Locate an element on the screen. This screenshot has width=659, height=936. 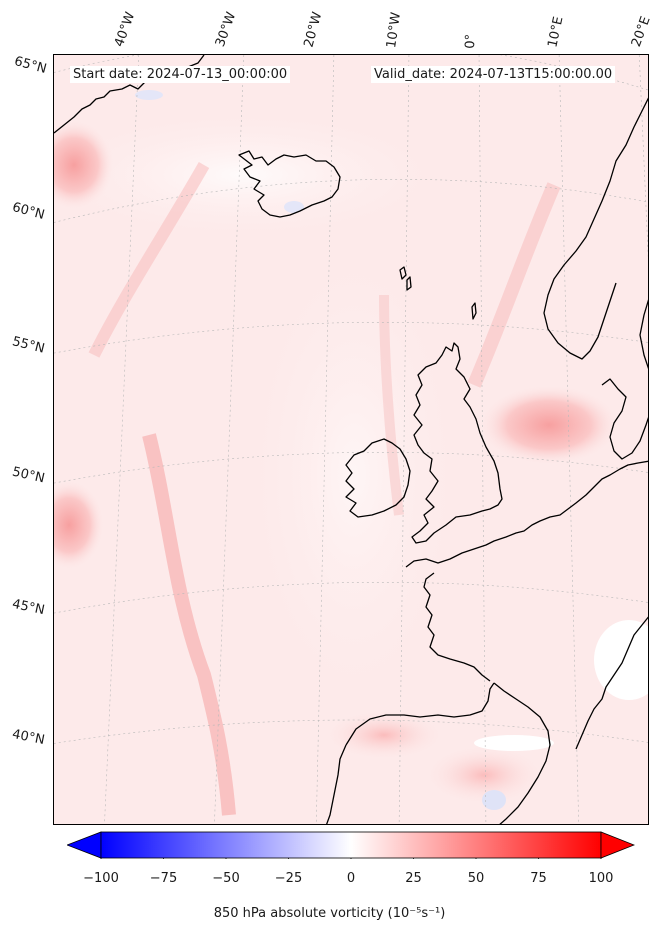
lat-label-40n: 40°N is located at coordinates (28, 737).